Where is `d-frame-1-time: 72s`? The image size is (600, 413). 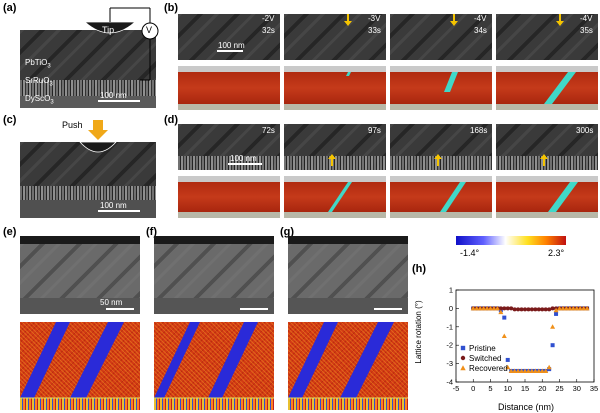
d-frame-1-time: 72s is located at coordinates (268, 130).